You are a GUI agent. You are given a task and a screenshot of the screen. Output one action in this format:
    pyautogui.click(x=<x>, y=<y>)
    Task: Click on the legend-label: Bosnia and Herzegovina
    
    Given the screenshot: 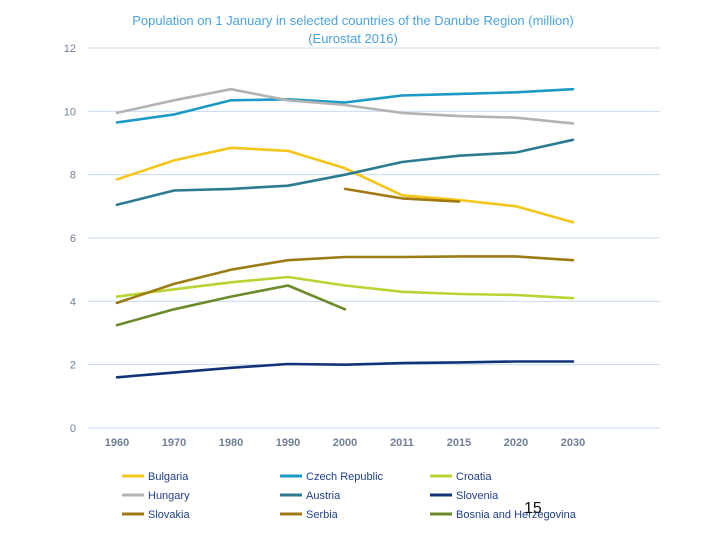 What is the action you would take?
    pyautogui.click(x=516, y=515)
    